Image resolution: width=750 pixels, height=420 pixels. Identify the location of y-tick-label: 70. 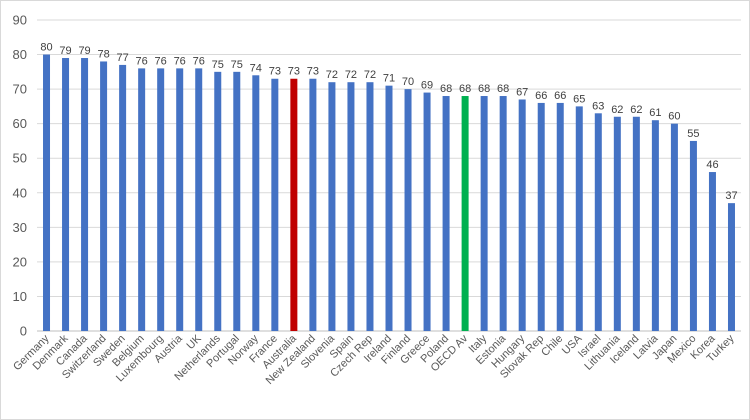
(20, 89).